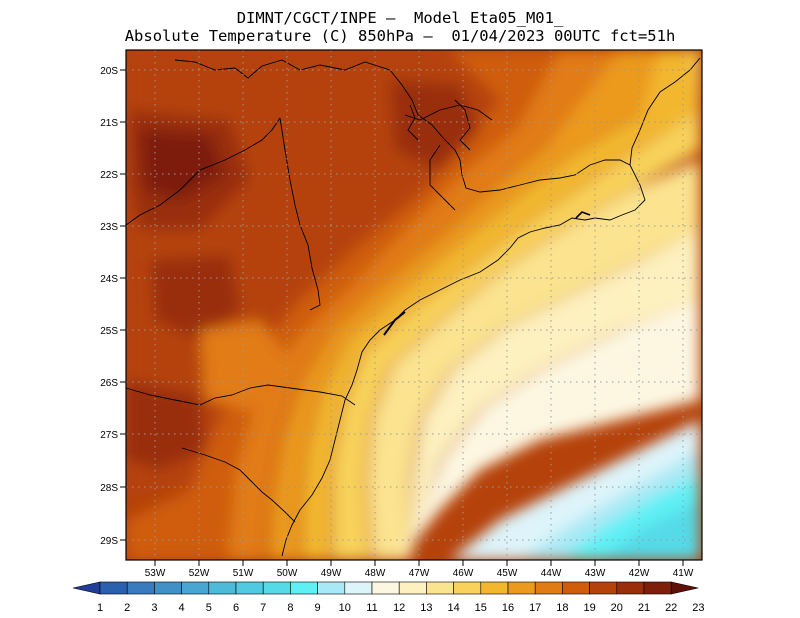 This screenshot has height=618, width=800. Describe the element at coordinates (109, 227) in the screenshot. I see `lat-label: 23S` at that location.